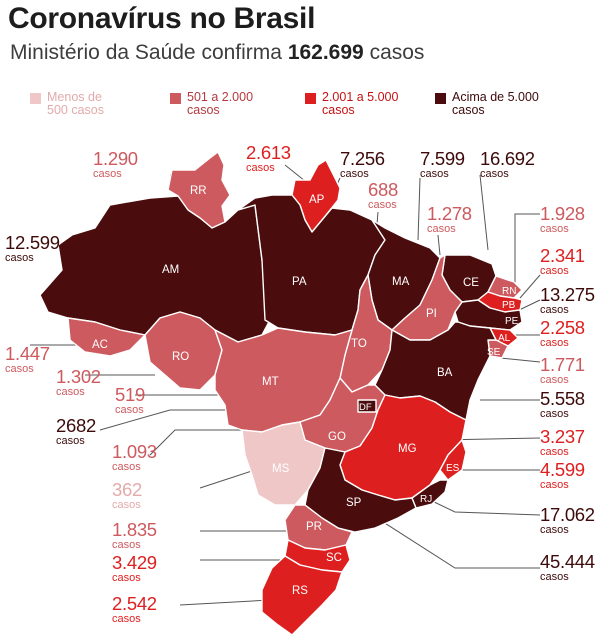  What do you see at coordinates (19, 369) in the screenshot?
I see `unit-ac: casos` at bounding box center [19, 369].